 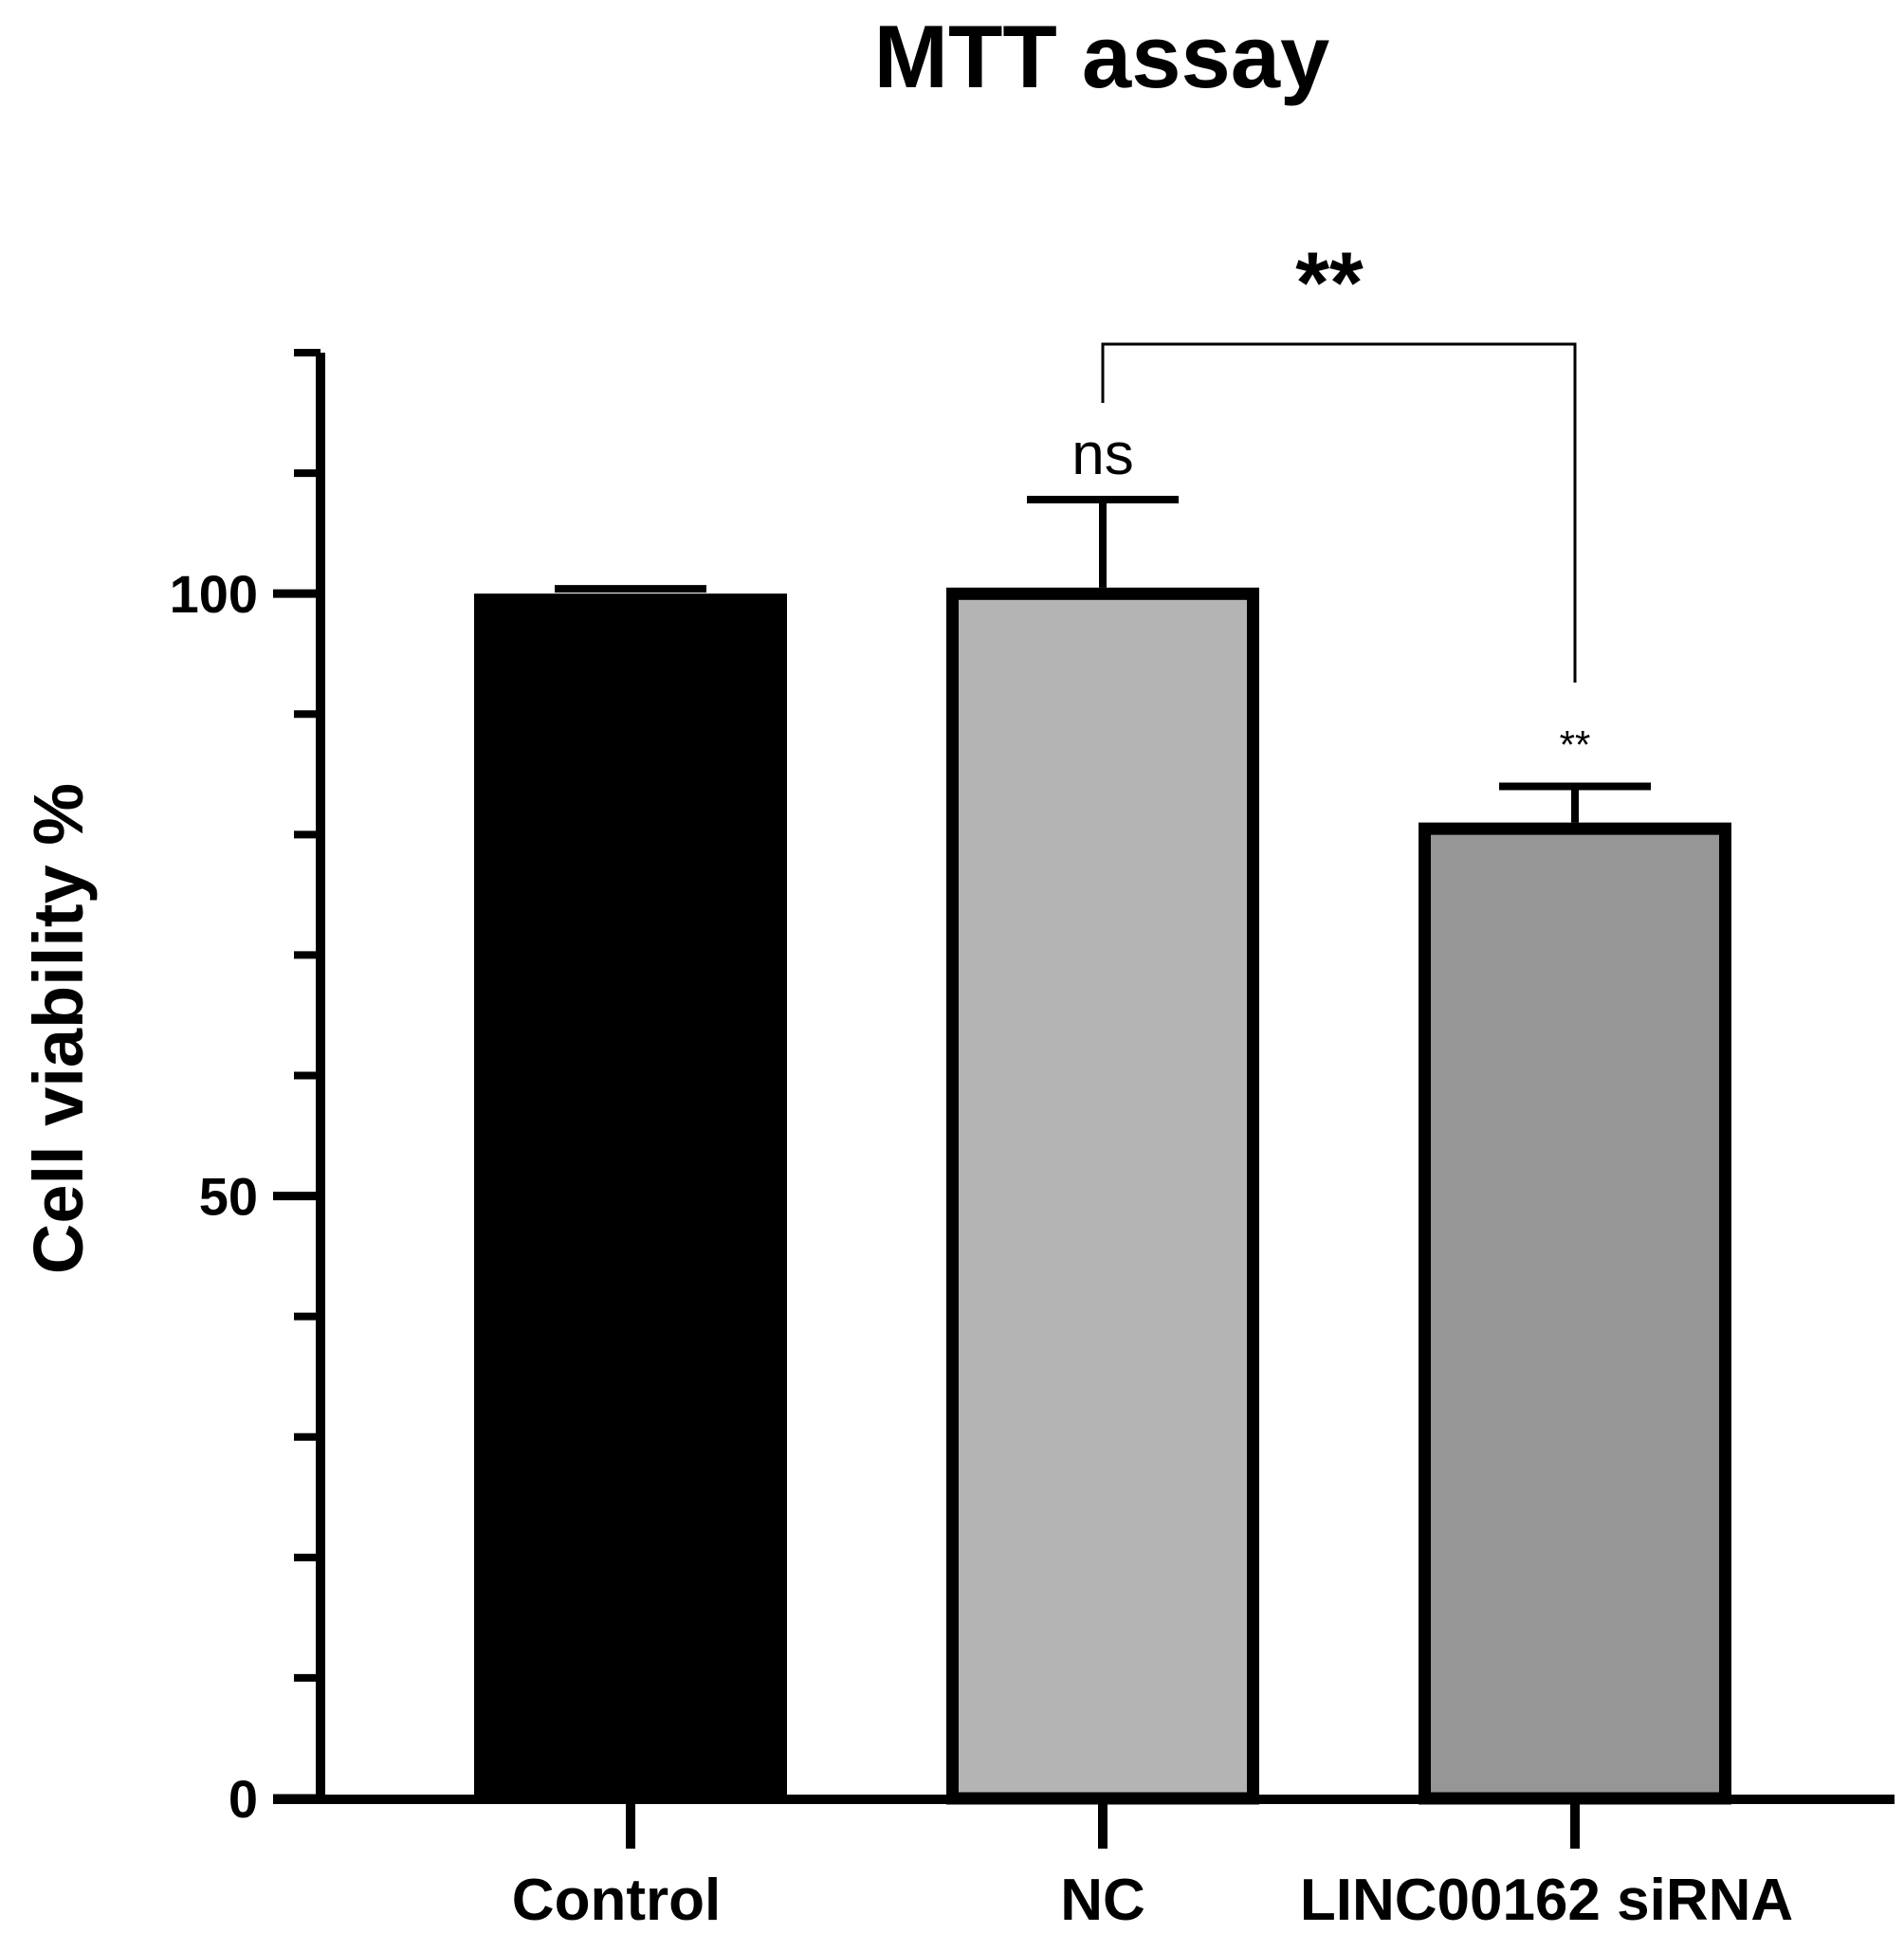 I want to click on y-tick-label: 50, so click(x=228, y=1197).